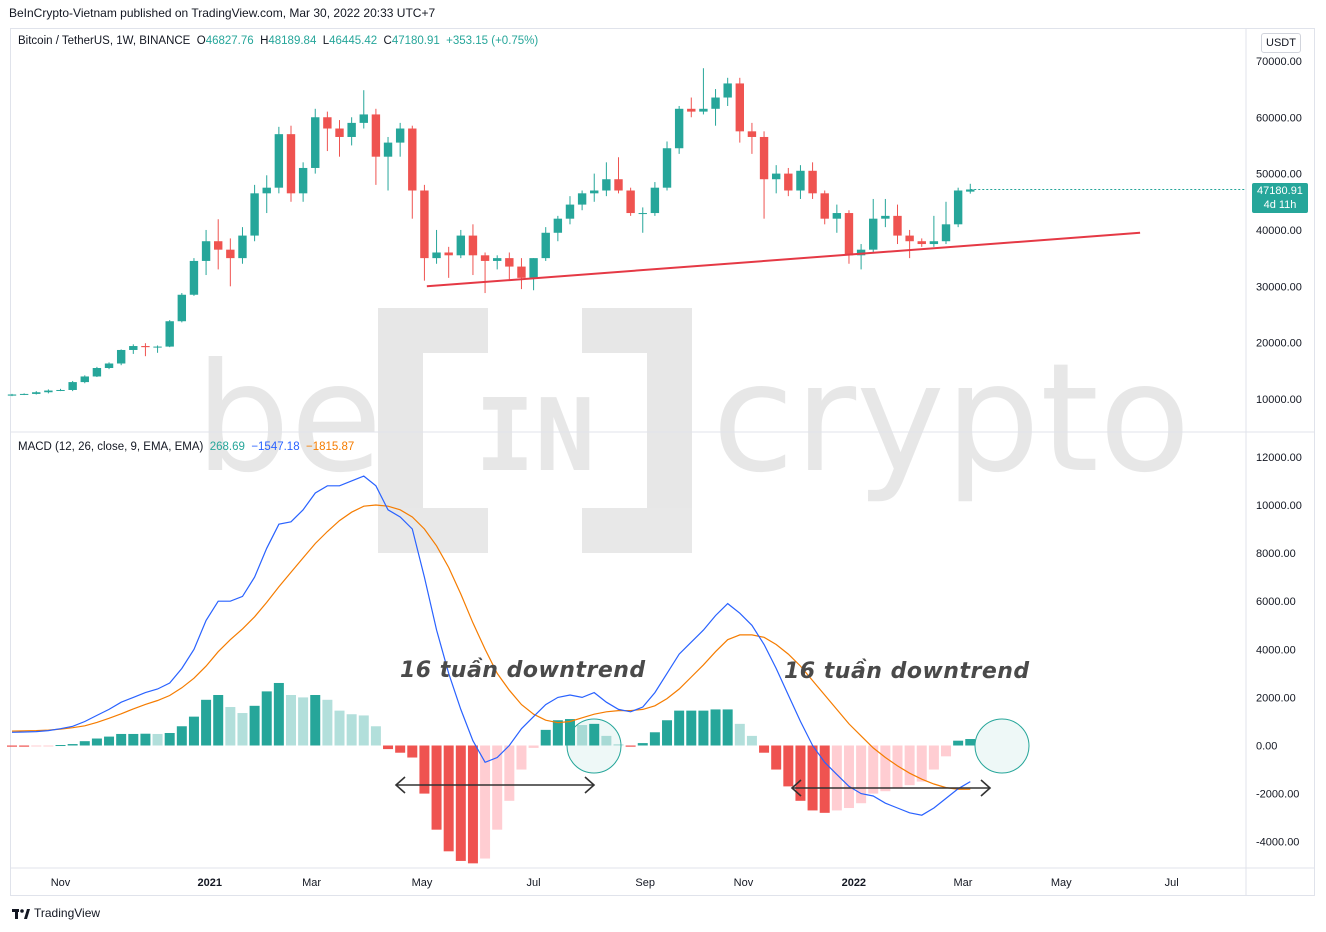 The height and width of the screenshot is (932, 1326). Describe the element at coordinates (1279, 344) in the screenshot. I see `price-axis-tick: 20000.00` at that location.